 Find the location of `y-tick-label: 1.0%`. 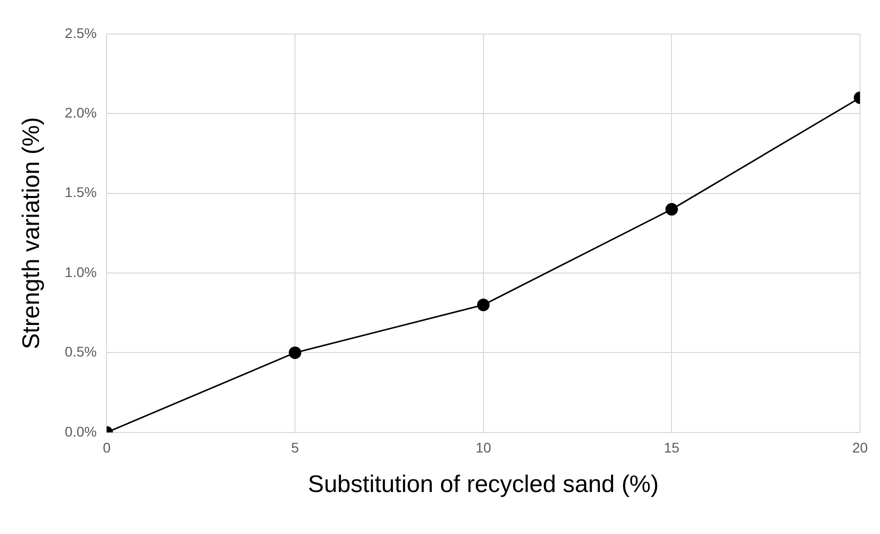

y-tick-label: 1.0% is located at coordinates (80, 272).